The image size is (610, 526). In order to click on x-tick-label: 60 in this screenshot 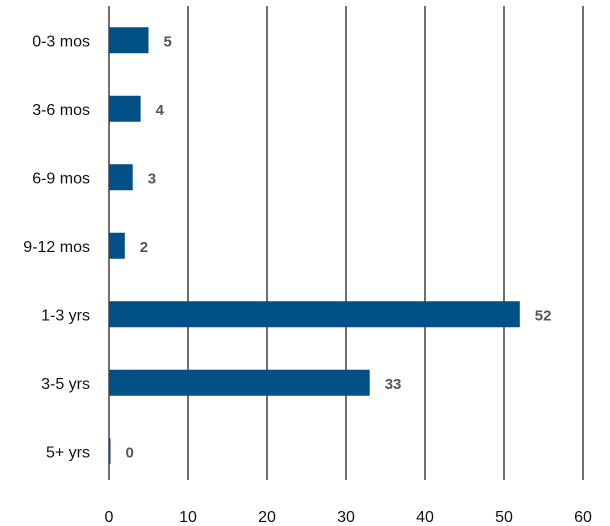, I will do `click(583, 517)`.